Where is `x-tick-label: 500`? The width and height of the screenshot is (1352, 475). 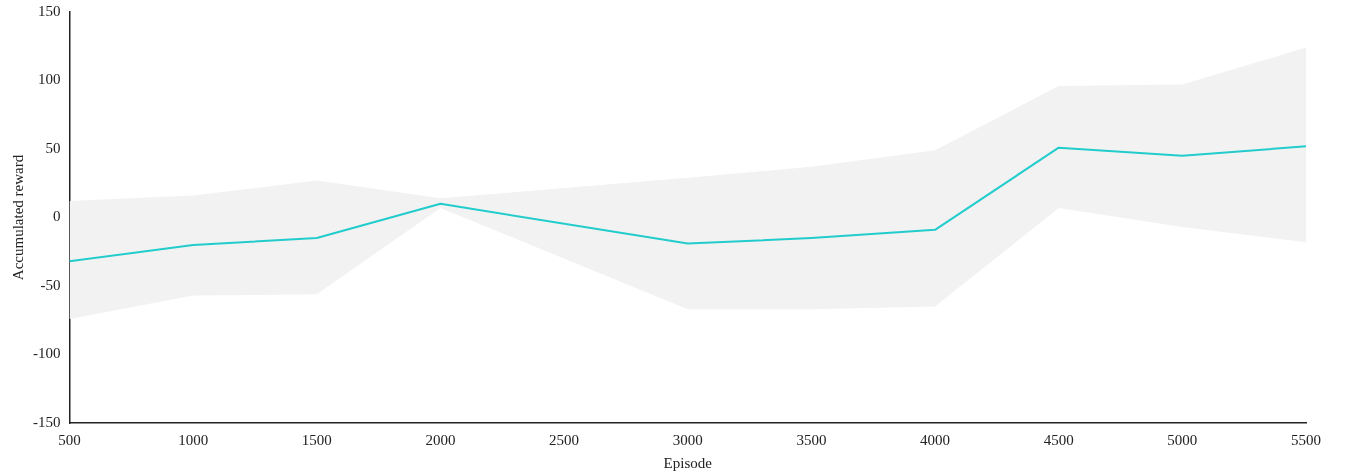 x-tick-label: 500 is located at coordinates (69, 439).